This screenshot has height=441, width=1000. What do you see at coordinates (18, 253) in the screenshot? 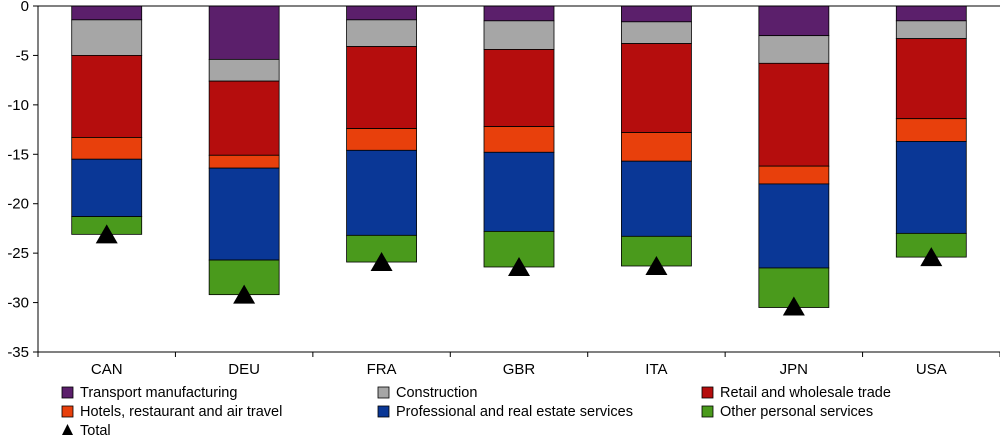
I see `y-tick-label: -25` at bounding box center [18, 253].